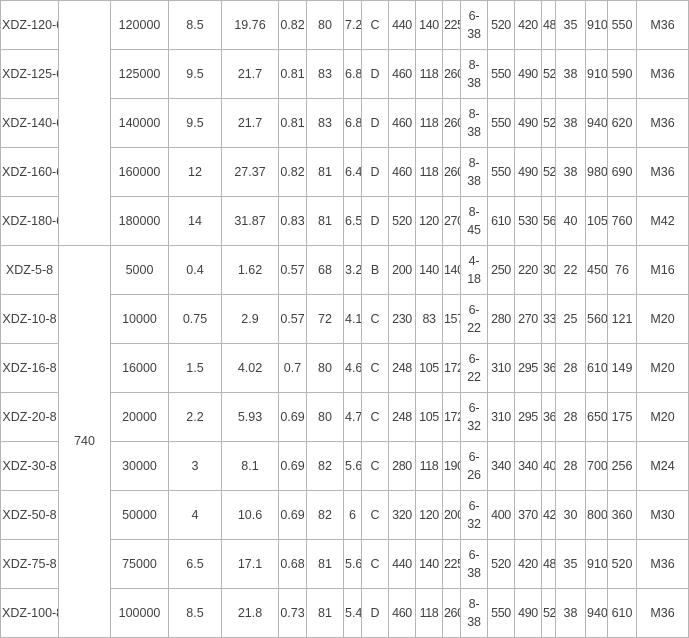 This screenshot has width=689, height=638. I want to click on cell-c11: 120, so click(429, 515).